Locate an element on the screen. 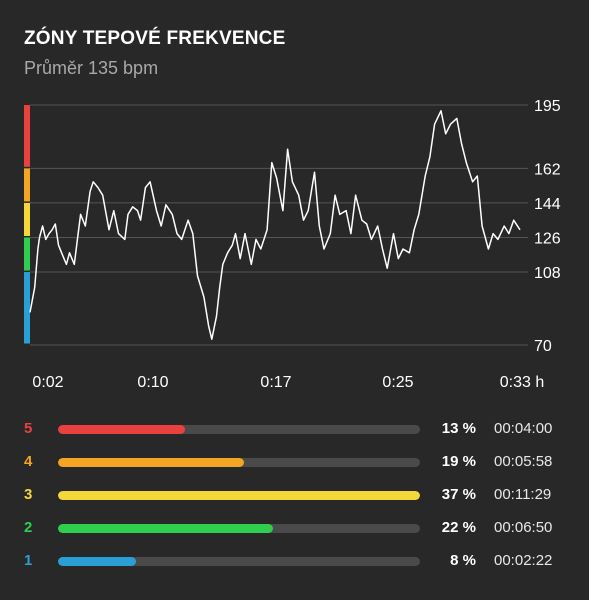  x-tick-label: 0:17 is located at coordinates (275, 382).